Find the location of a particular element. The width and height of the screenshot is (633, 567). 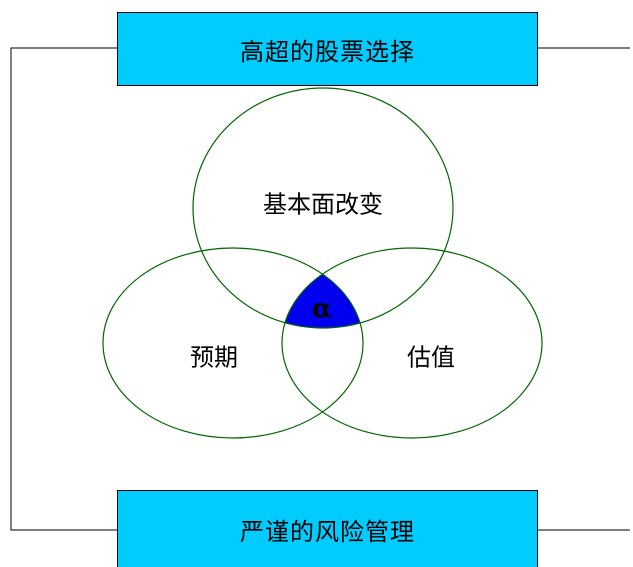

top-box-stock-selection: 高超的股票选择 is located at coordinates (327, 49).